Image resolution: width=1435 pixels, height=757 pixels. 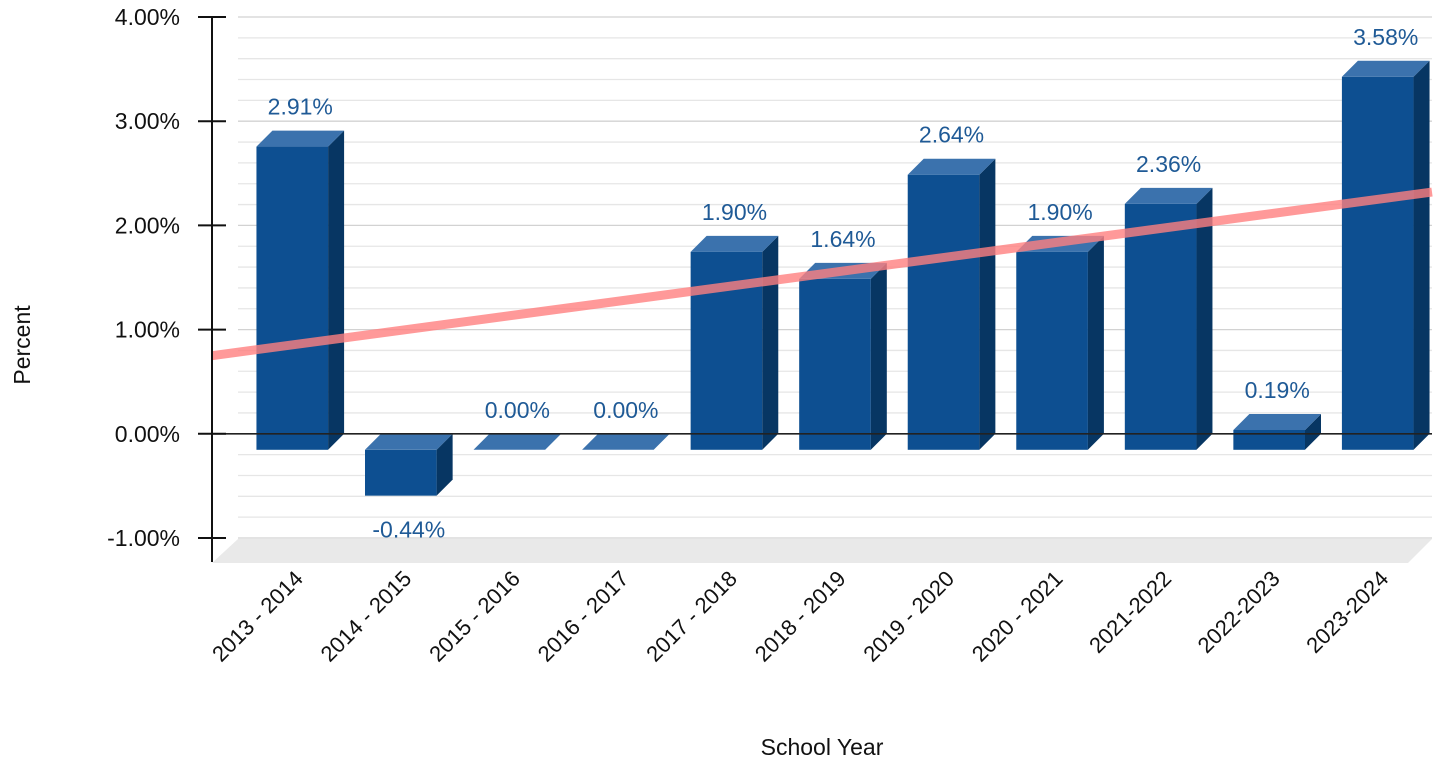 What do you see at coordinates (1347, 612) in the screenshot?
I see `x-tick-label: 2023-2024` at bounding box center [1347, 612].